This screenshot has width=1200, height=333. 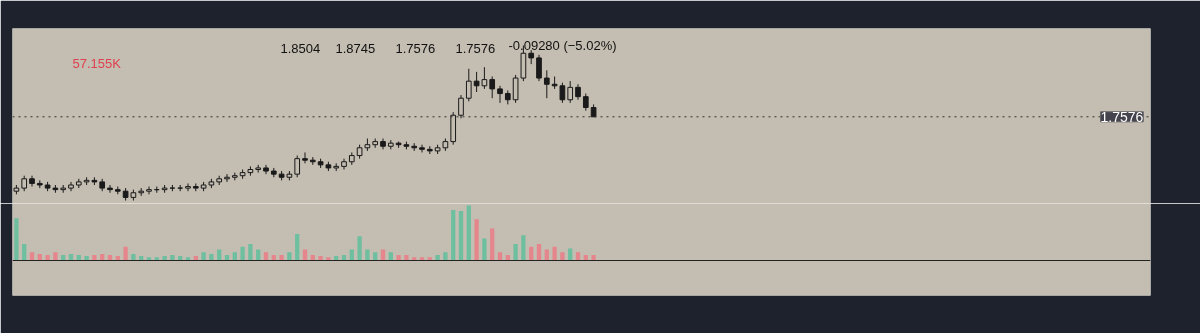 I want to click on annotation: -0.09280 (−5.02%), so click(x=562, y=45).